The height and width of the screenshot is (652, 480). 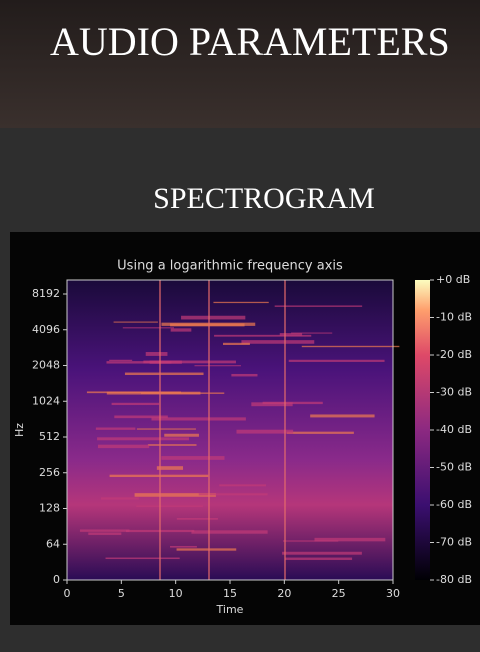 I want to click on y-tick-label: 512, so click(x=49, y=436).